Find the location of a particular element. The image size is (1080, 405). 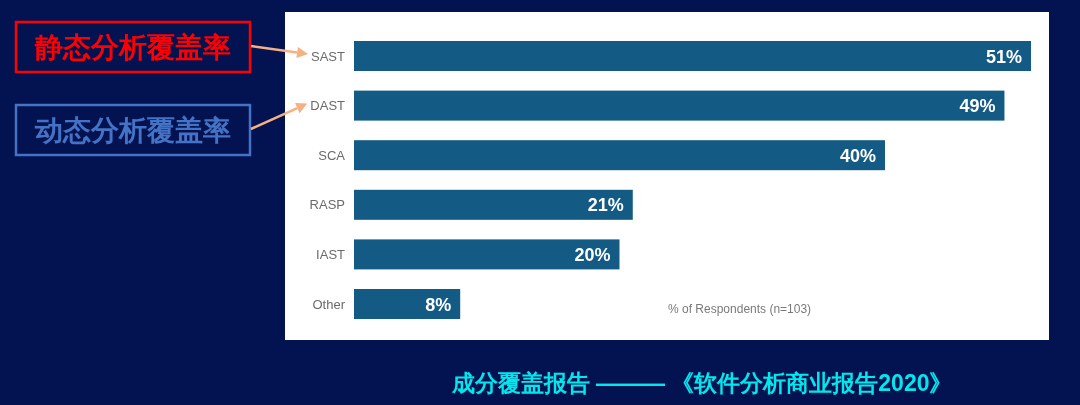

y-tick-label: DAST is located at coordinates (328, 106).